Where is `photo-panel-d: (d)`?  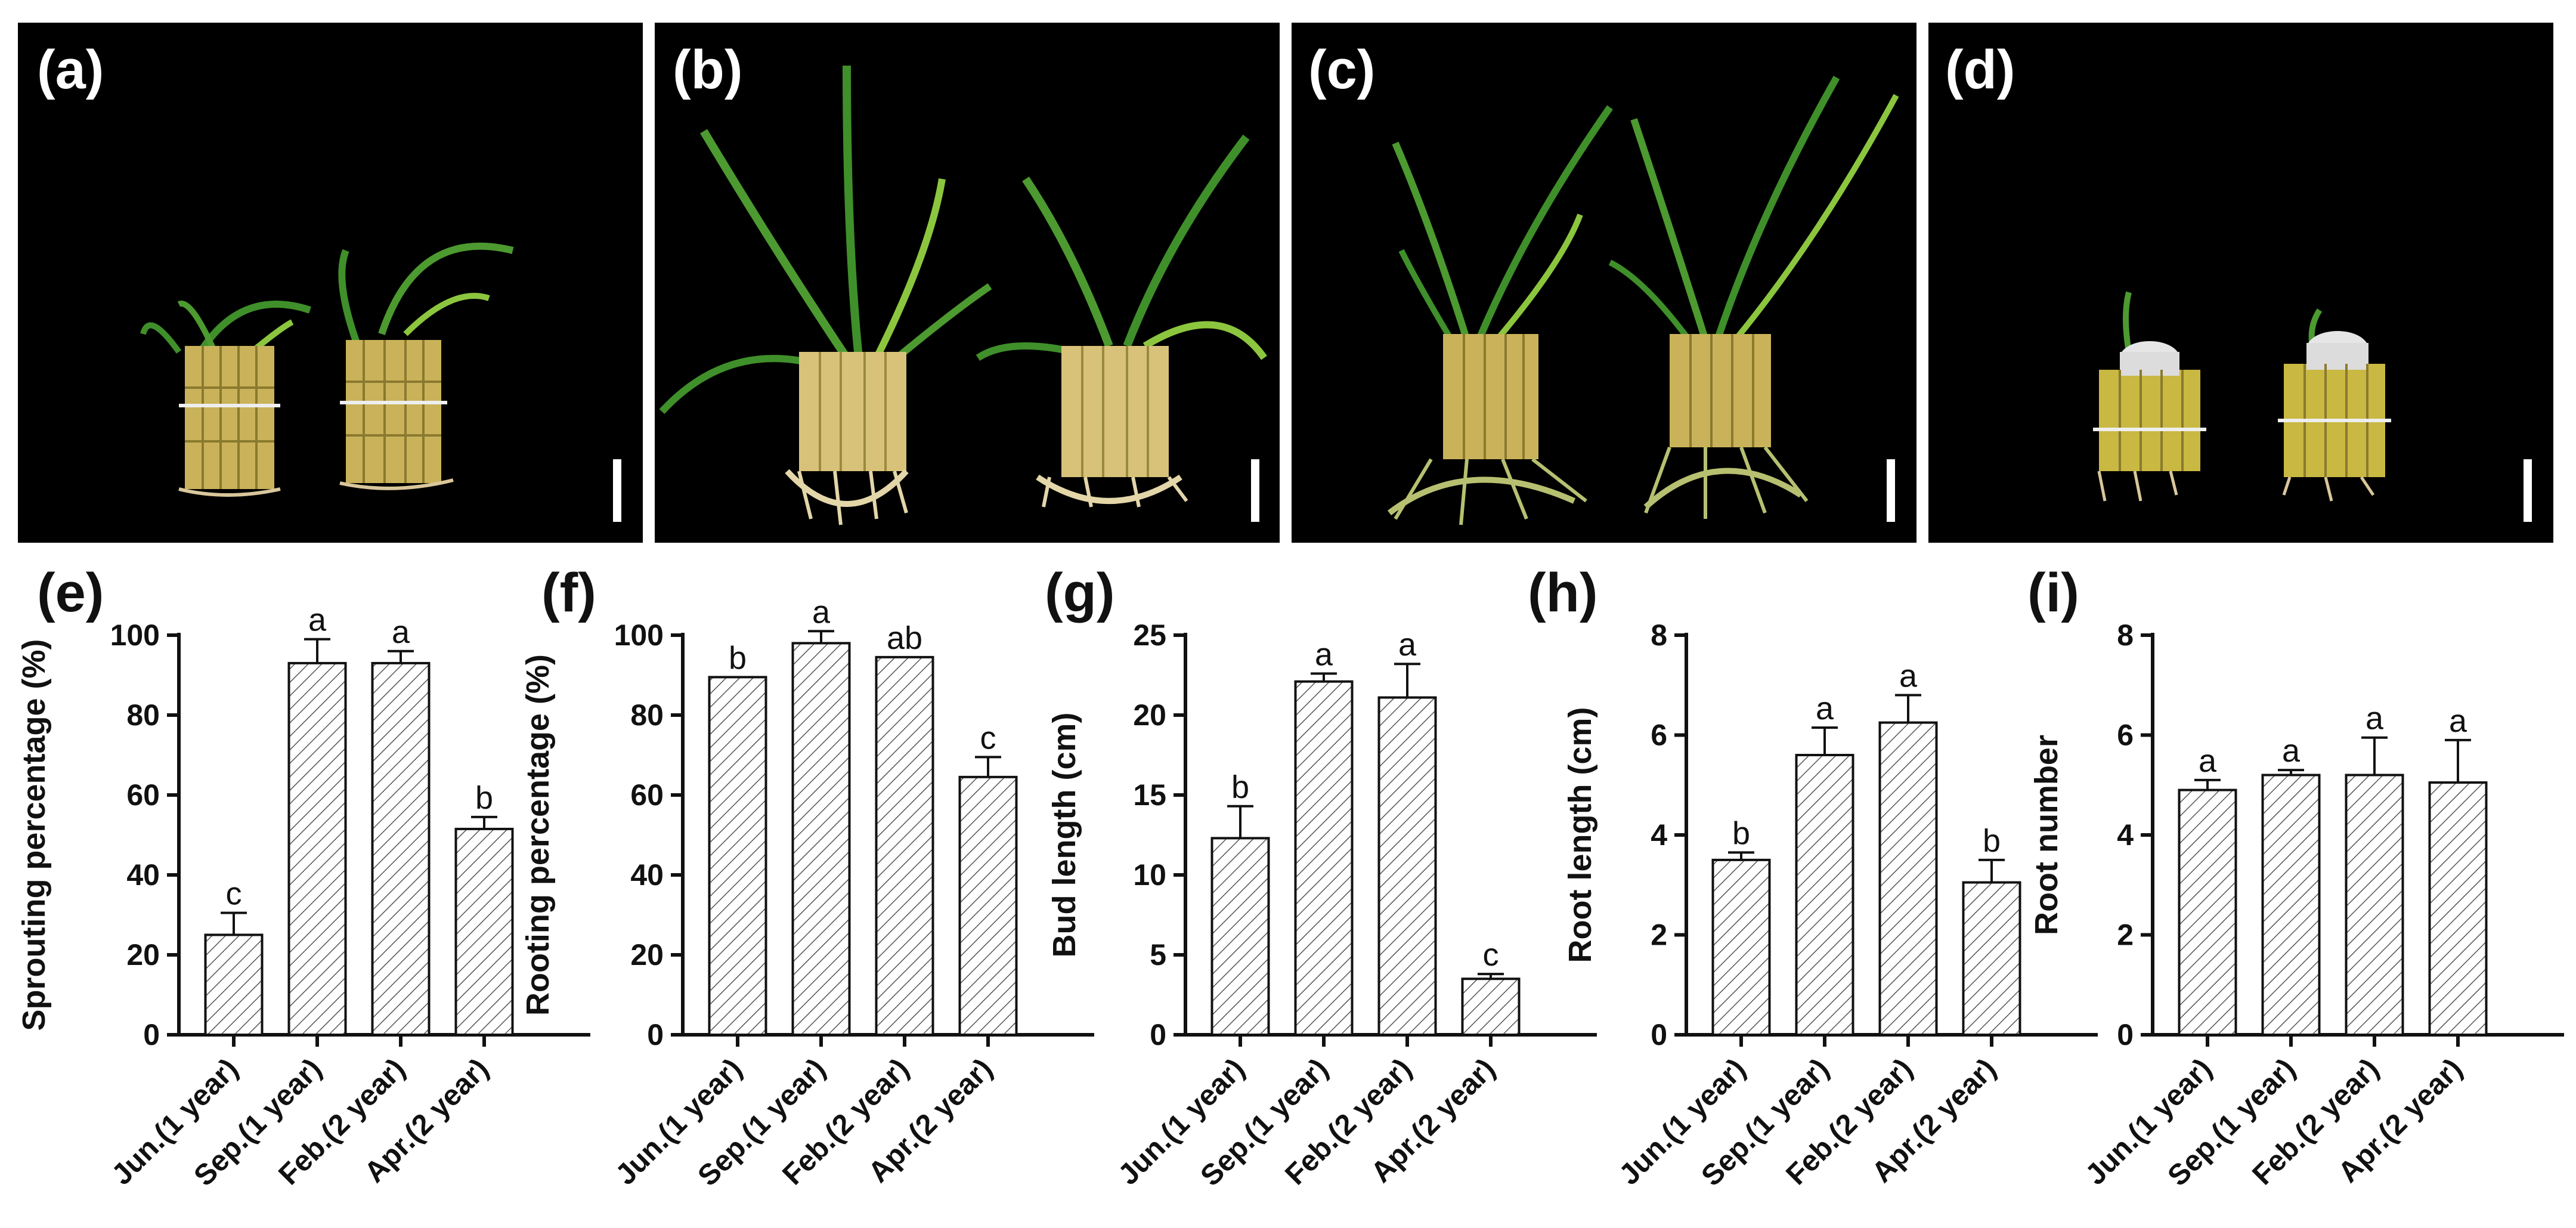
photo-panel-d: (d) is located at coordinates (2241, 283).